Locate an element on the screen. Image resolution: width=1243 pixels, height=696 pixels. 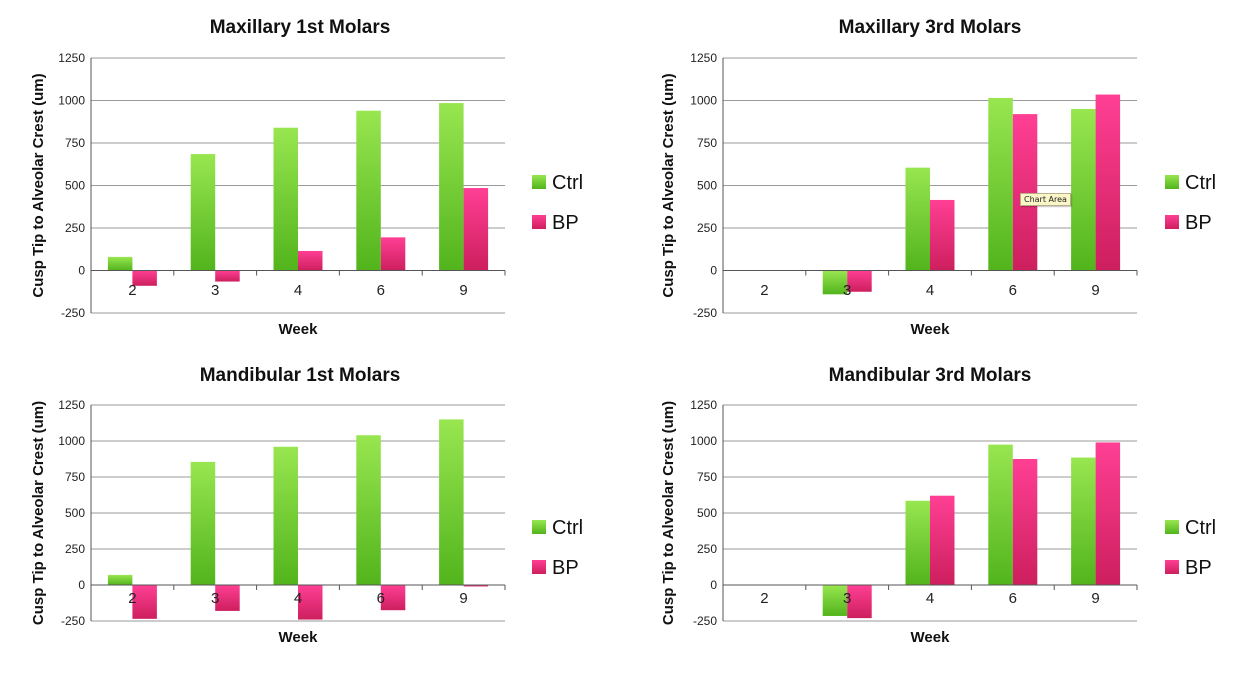
chart-title: Mandibular 3rd Molars is located at coordinates (930, 375).